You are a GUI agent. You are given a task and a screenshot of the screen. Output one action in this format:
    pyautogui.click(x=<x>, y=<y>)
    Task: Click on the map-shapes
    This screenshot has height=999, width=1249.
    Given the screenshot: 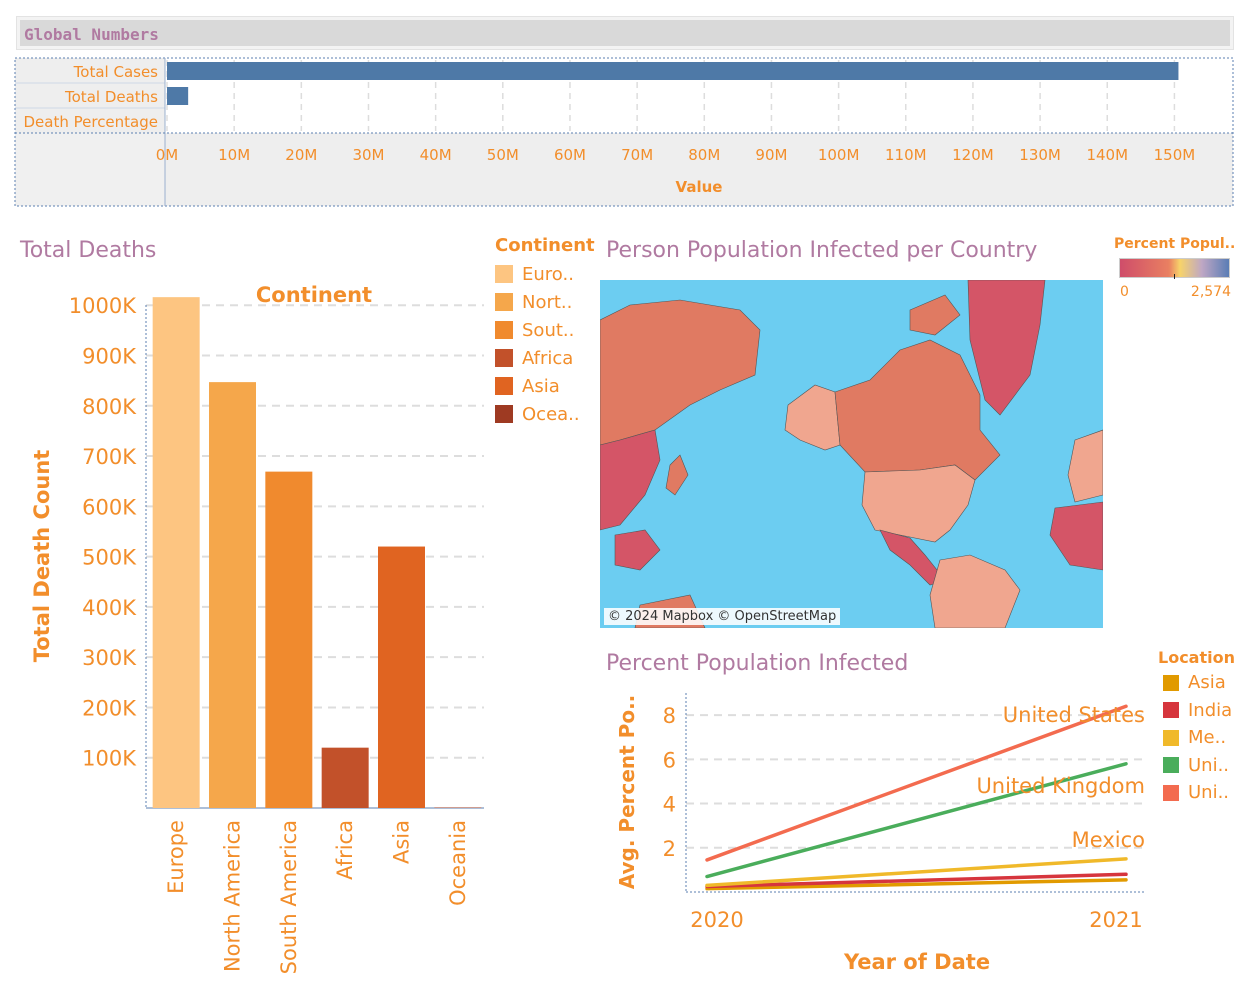 What is the action you would take?
    pyautogui.click(x=851, y=454)
    